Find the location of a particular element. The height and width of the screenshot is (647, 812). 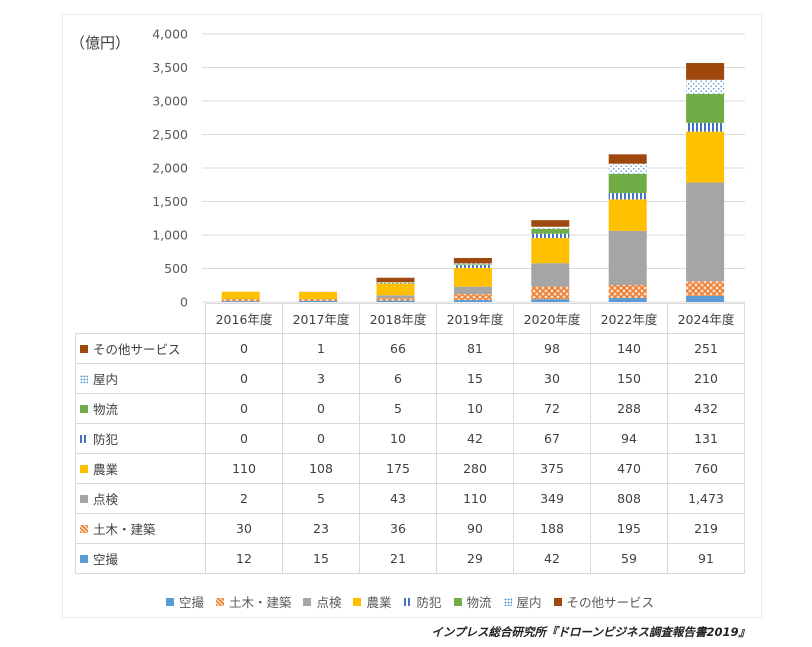

y-tick-label: 1,500 is located at coordinates (170, 201).